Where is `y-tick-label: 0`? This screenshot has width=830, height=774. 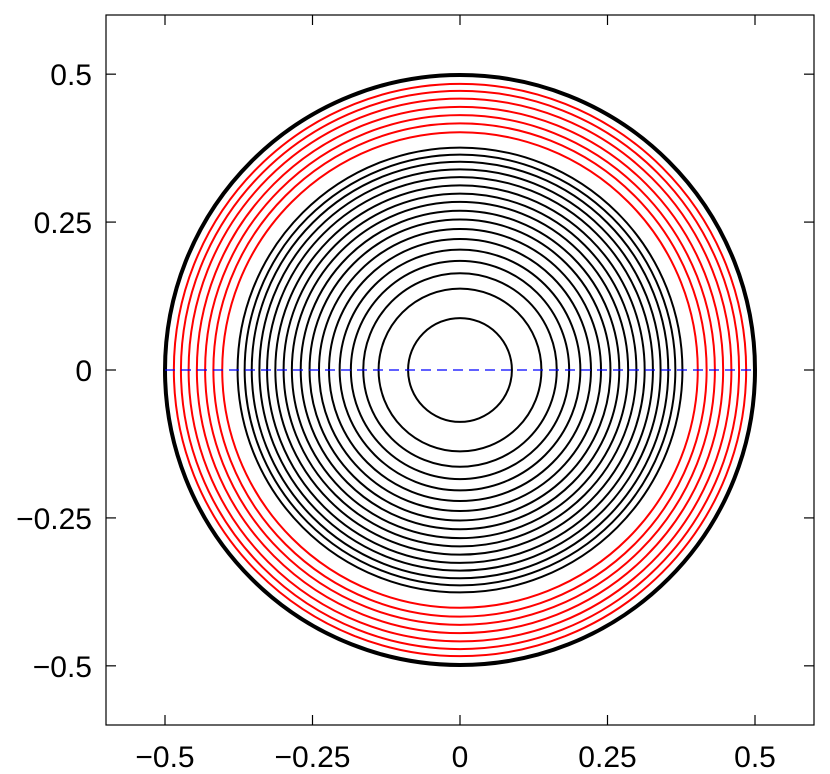
y-tick-label: 0 is located at coordinates (83, 371).